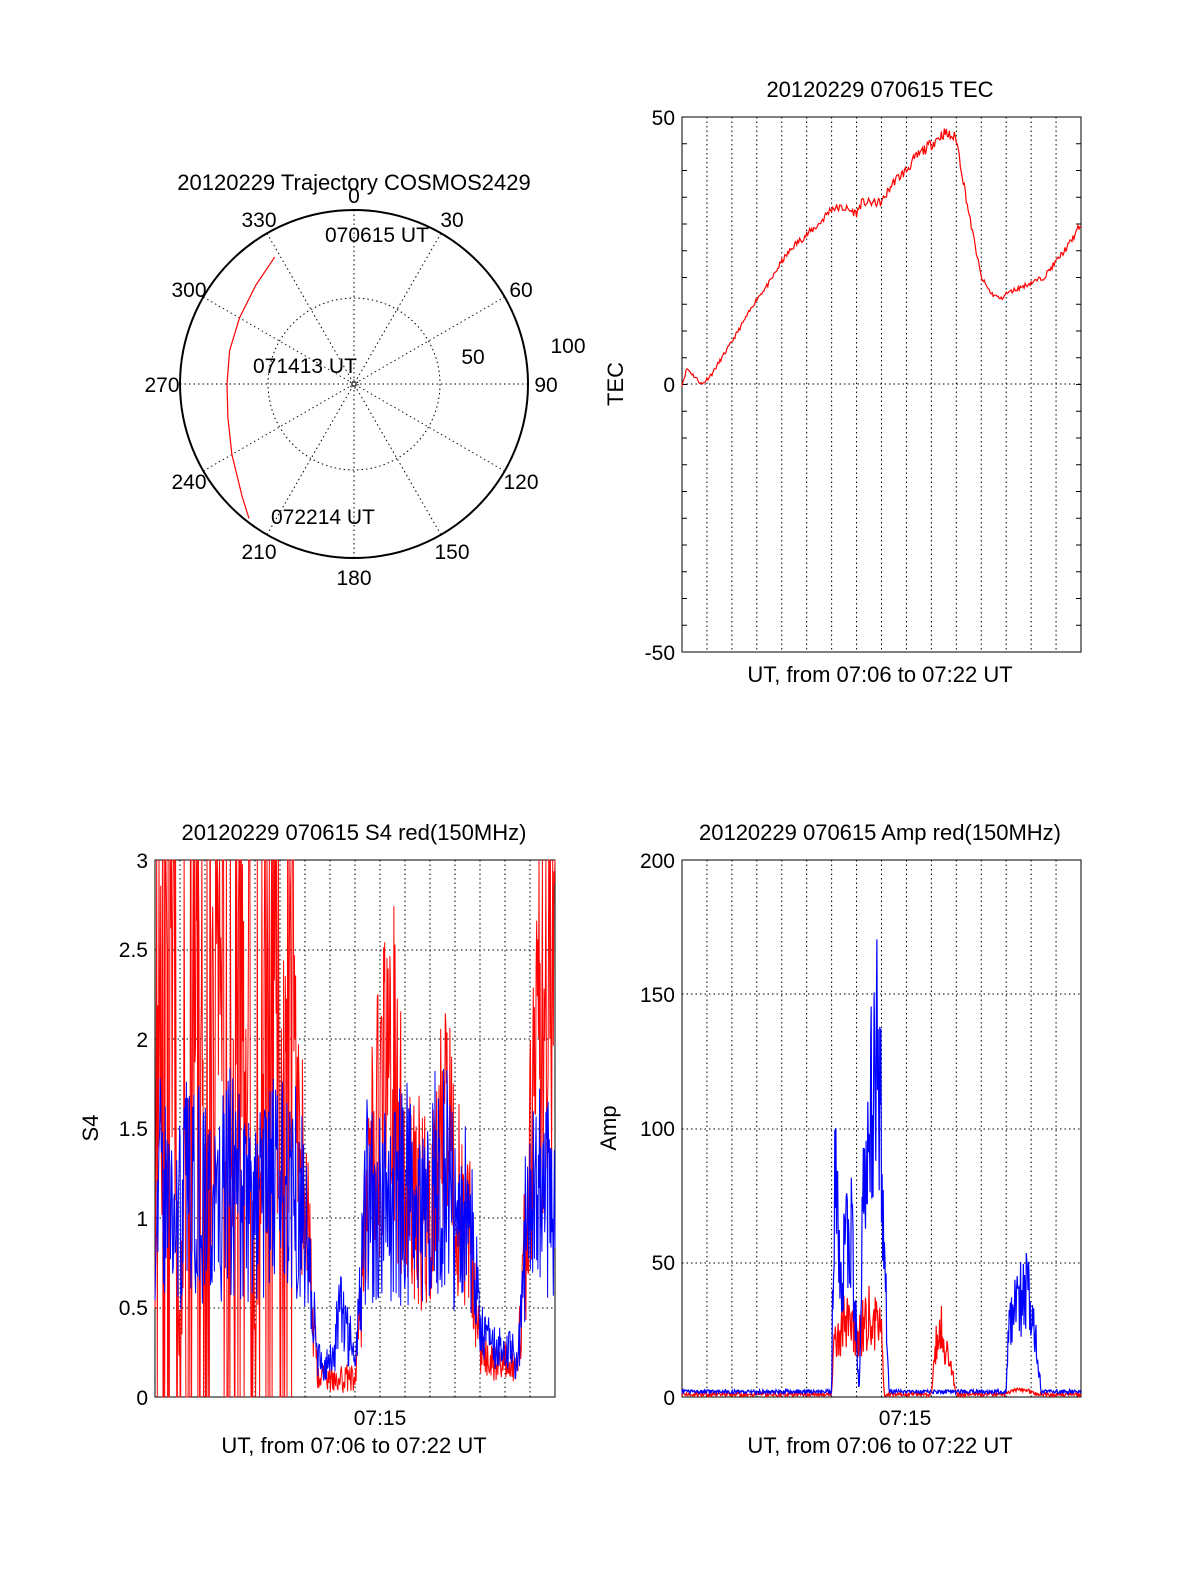 This screenshot has width=1200, height=1575. What do you see at coordinates (472, 357) in the screenshot?
I see `radius-label-50: 50` at bounding box center [472, 357].